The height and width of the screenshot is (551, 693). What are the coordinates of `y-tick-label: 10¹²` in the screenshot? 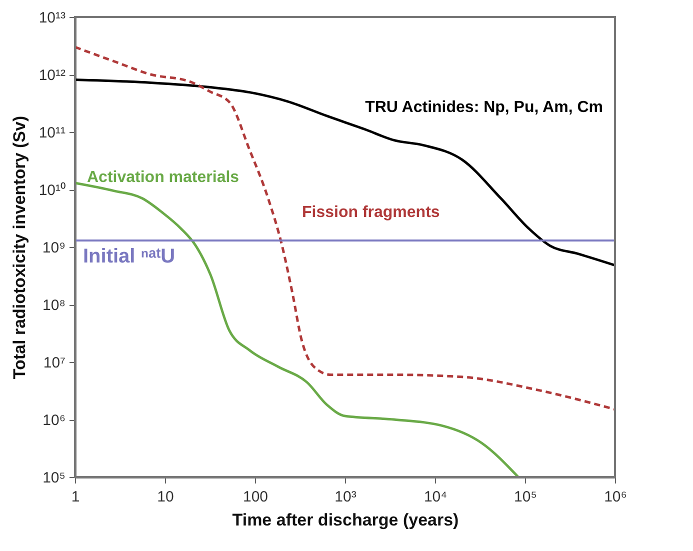 It's located at (52, 75).